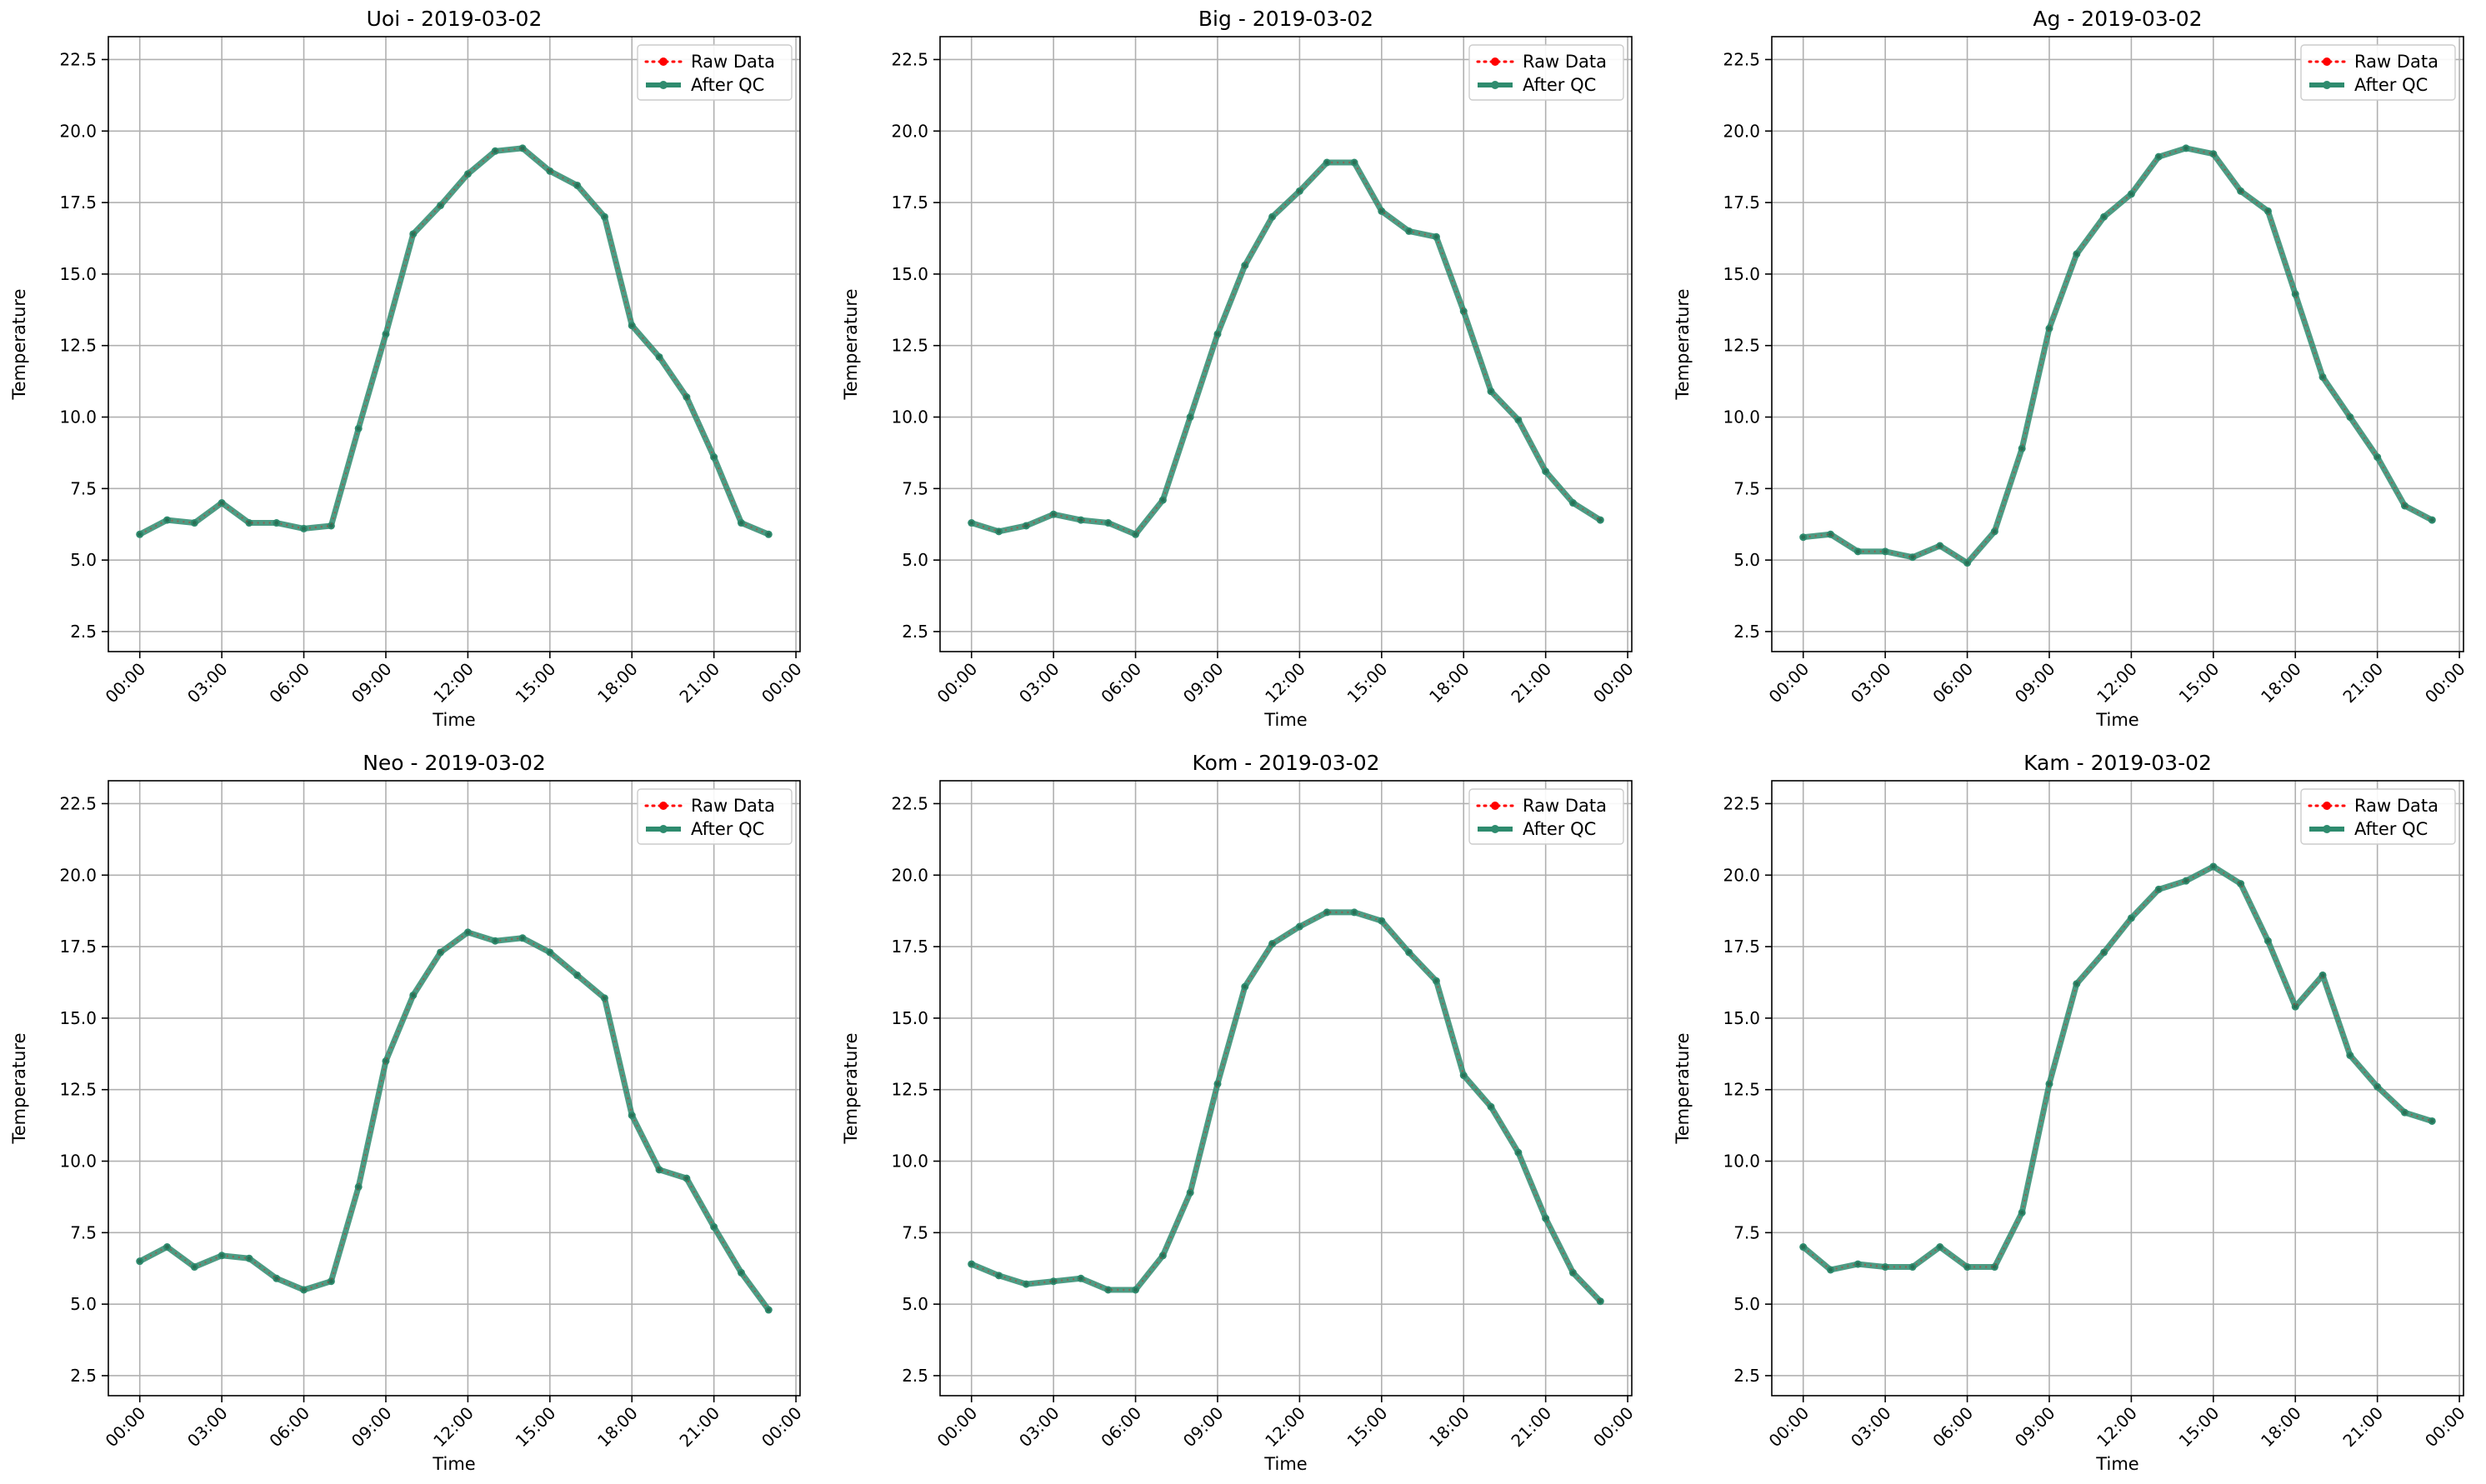 Image resolution: width=2486 pixels, height=1484 pixels. What do you see at coordinates (1287, 1106) in the screenshot?
I see `series-raw-data-line` at bounding box center [1287, 1106].